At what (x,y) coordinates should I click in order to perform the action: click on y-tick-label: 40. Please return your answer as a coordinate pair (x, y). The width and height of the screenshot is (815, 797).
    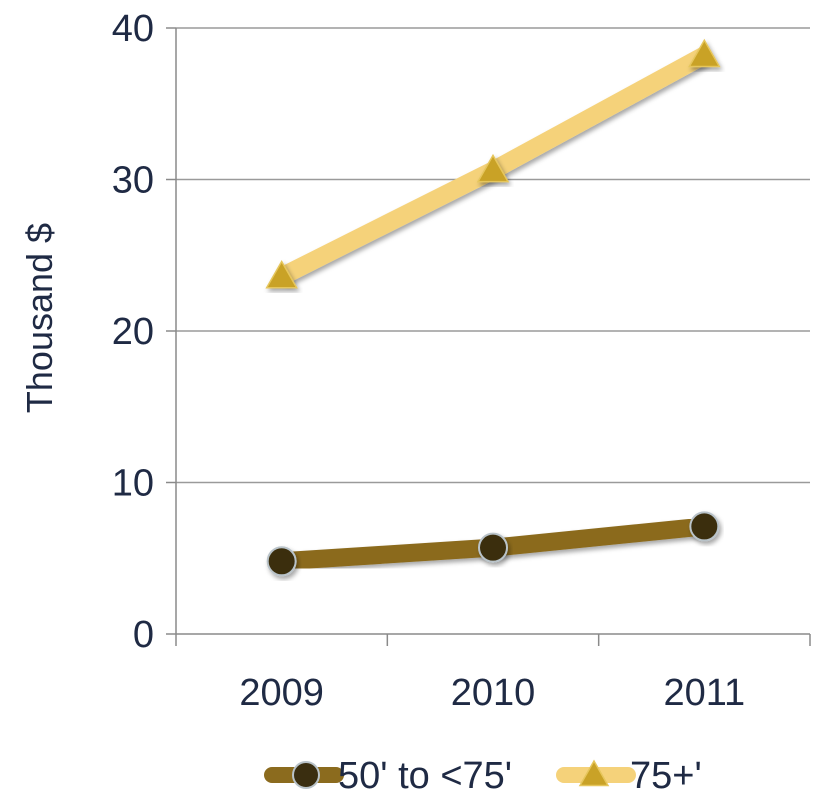
    Looking at the image, I should click on (133, 29).